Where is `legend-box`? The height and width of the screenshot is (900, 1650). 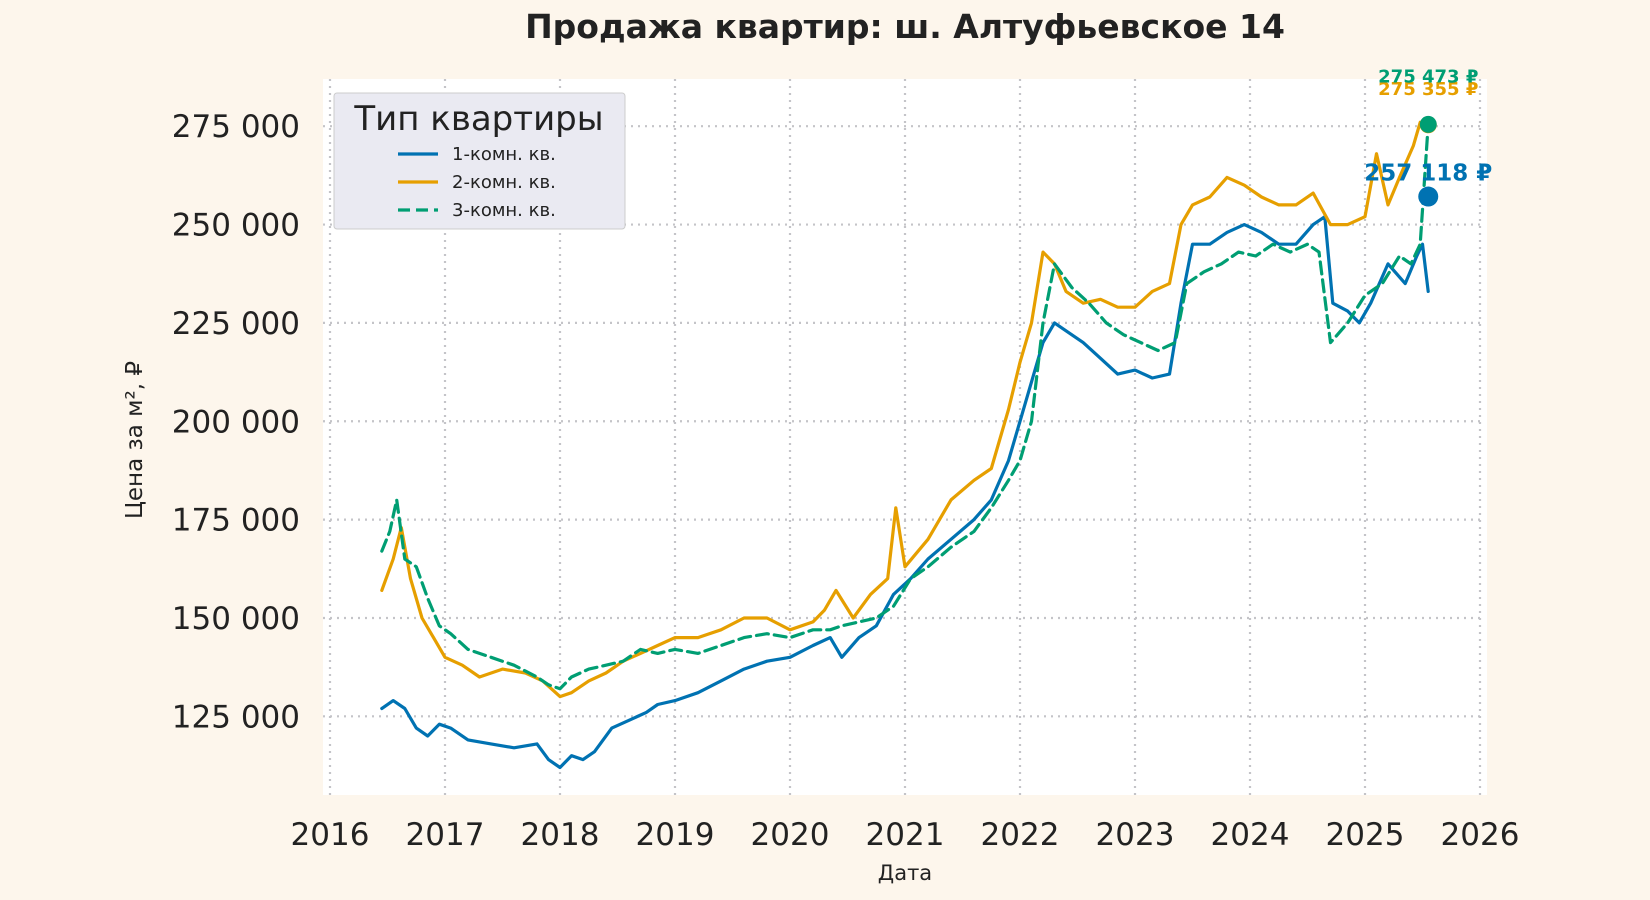
legend-box is located at coordinates (479, 161).